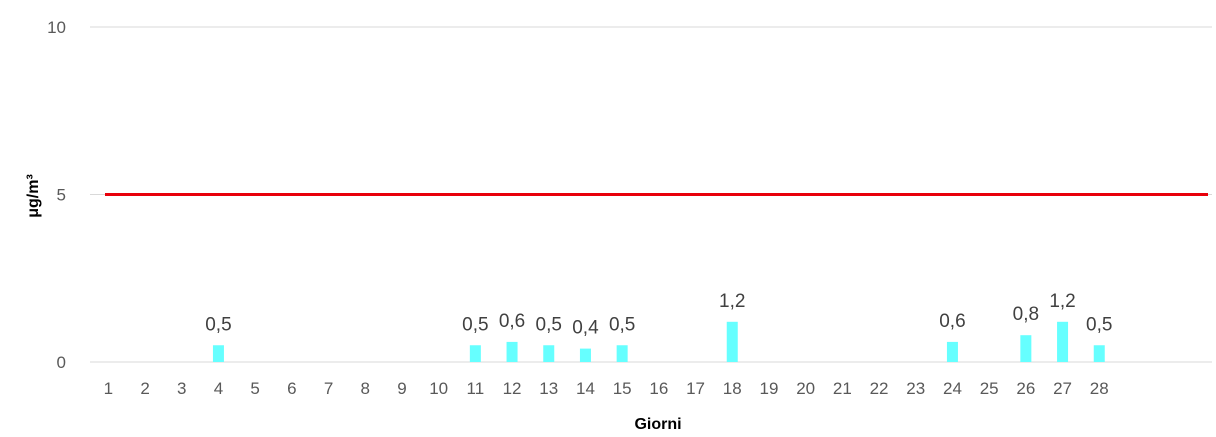  What do you see at coordinates (768, 388) in the screenshot?
I see `x-tick-label: 19` at bounding box center [768, 388].